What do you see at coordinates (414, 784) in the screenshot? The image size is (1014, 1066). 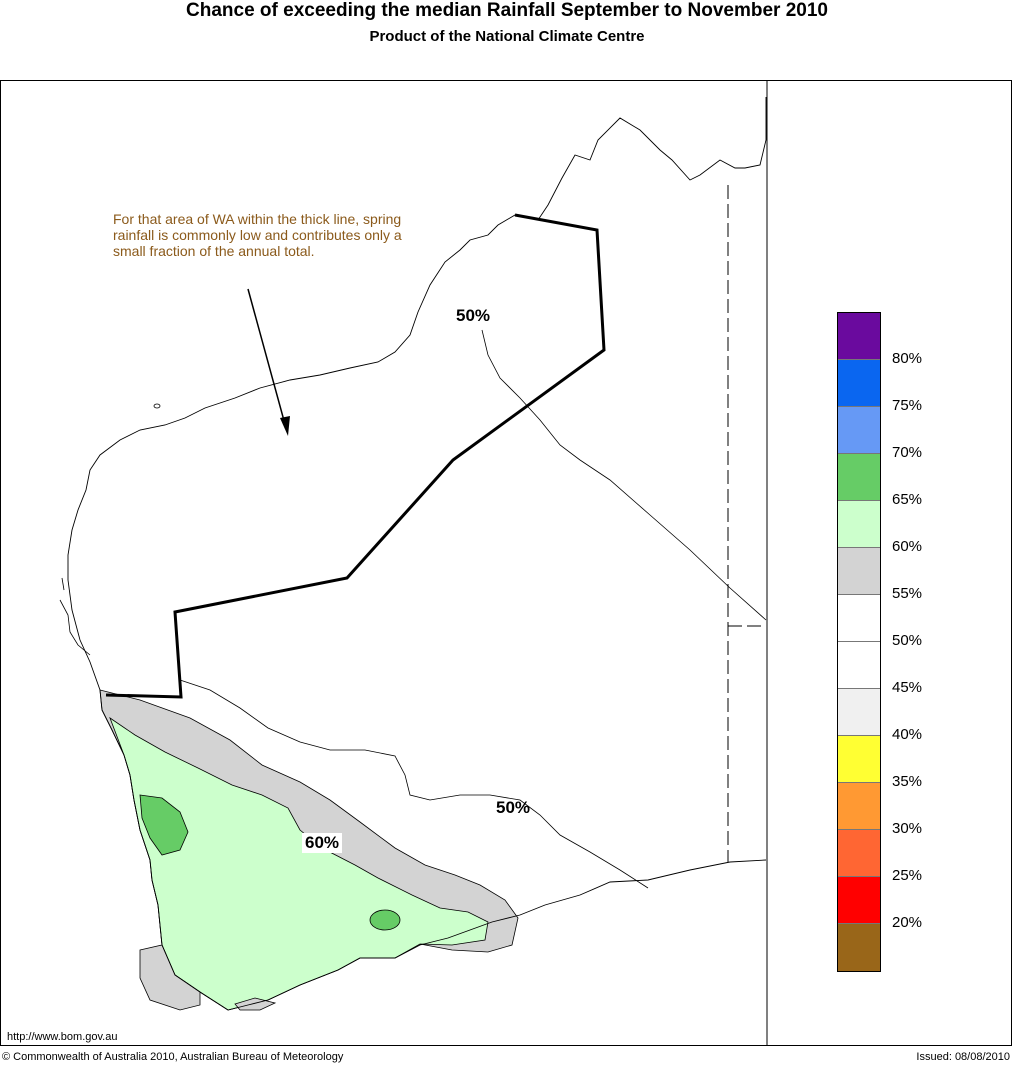 I see `contour-50-south` at bounding box center [414, 784].